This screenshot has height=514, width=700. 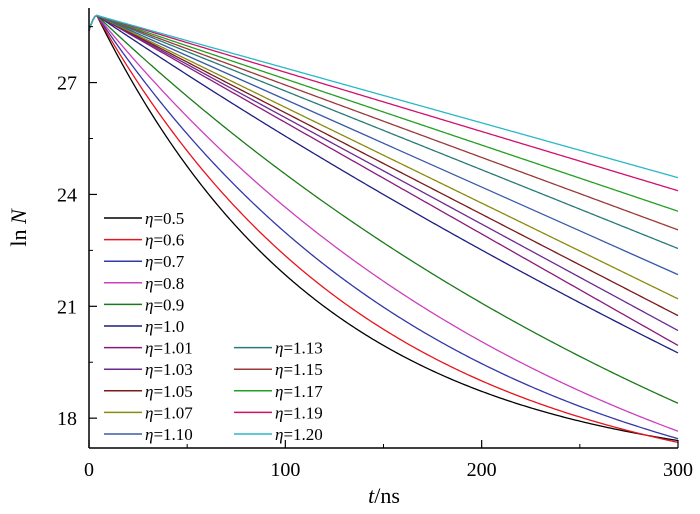 What do you see at coordinates (164, 326) in the screenshot?
I see `legend-label: η=1.0` at bounding box center [164, 326].